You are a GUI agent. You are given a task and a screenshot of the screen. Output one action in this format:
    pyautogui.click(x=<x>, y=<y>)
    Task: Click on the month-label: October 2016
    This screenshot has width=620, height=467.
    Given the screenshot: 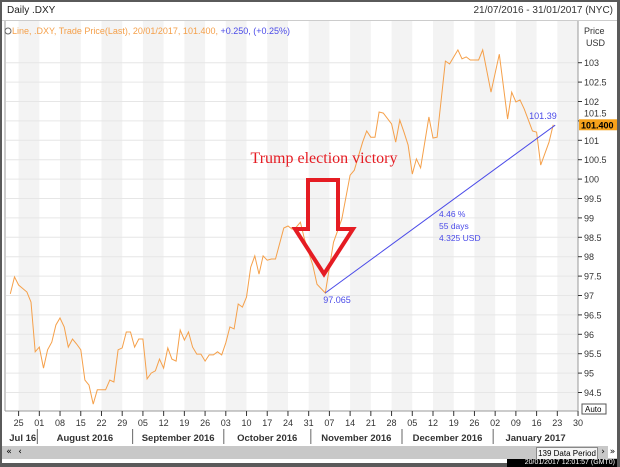 What is the action you would take?
    pyautogui.click(x=267, y=438)
    